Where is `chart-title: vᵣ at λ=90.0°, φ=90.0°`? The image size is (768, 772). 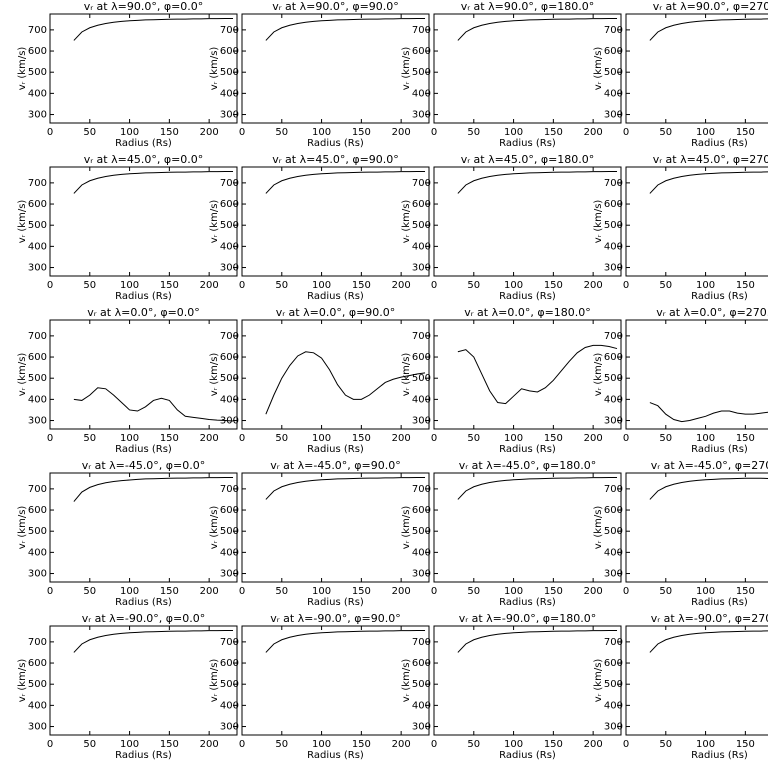 chart-title: vᵣ at λ=90.0°, φ=90.0° is located at coordinates (335, 6).